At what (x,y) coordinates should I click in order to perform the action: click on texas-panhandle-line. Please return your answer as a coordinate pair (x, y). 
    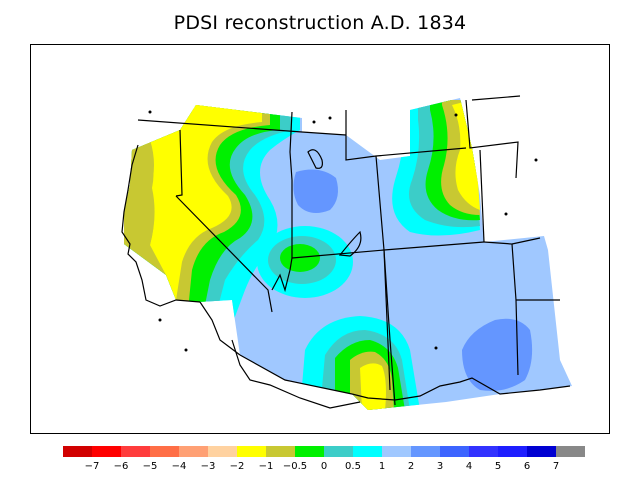
    Looking at the image, I should click on (501, 308).